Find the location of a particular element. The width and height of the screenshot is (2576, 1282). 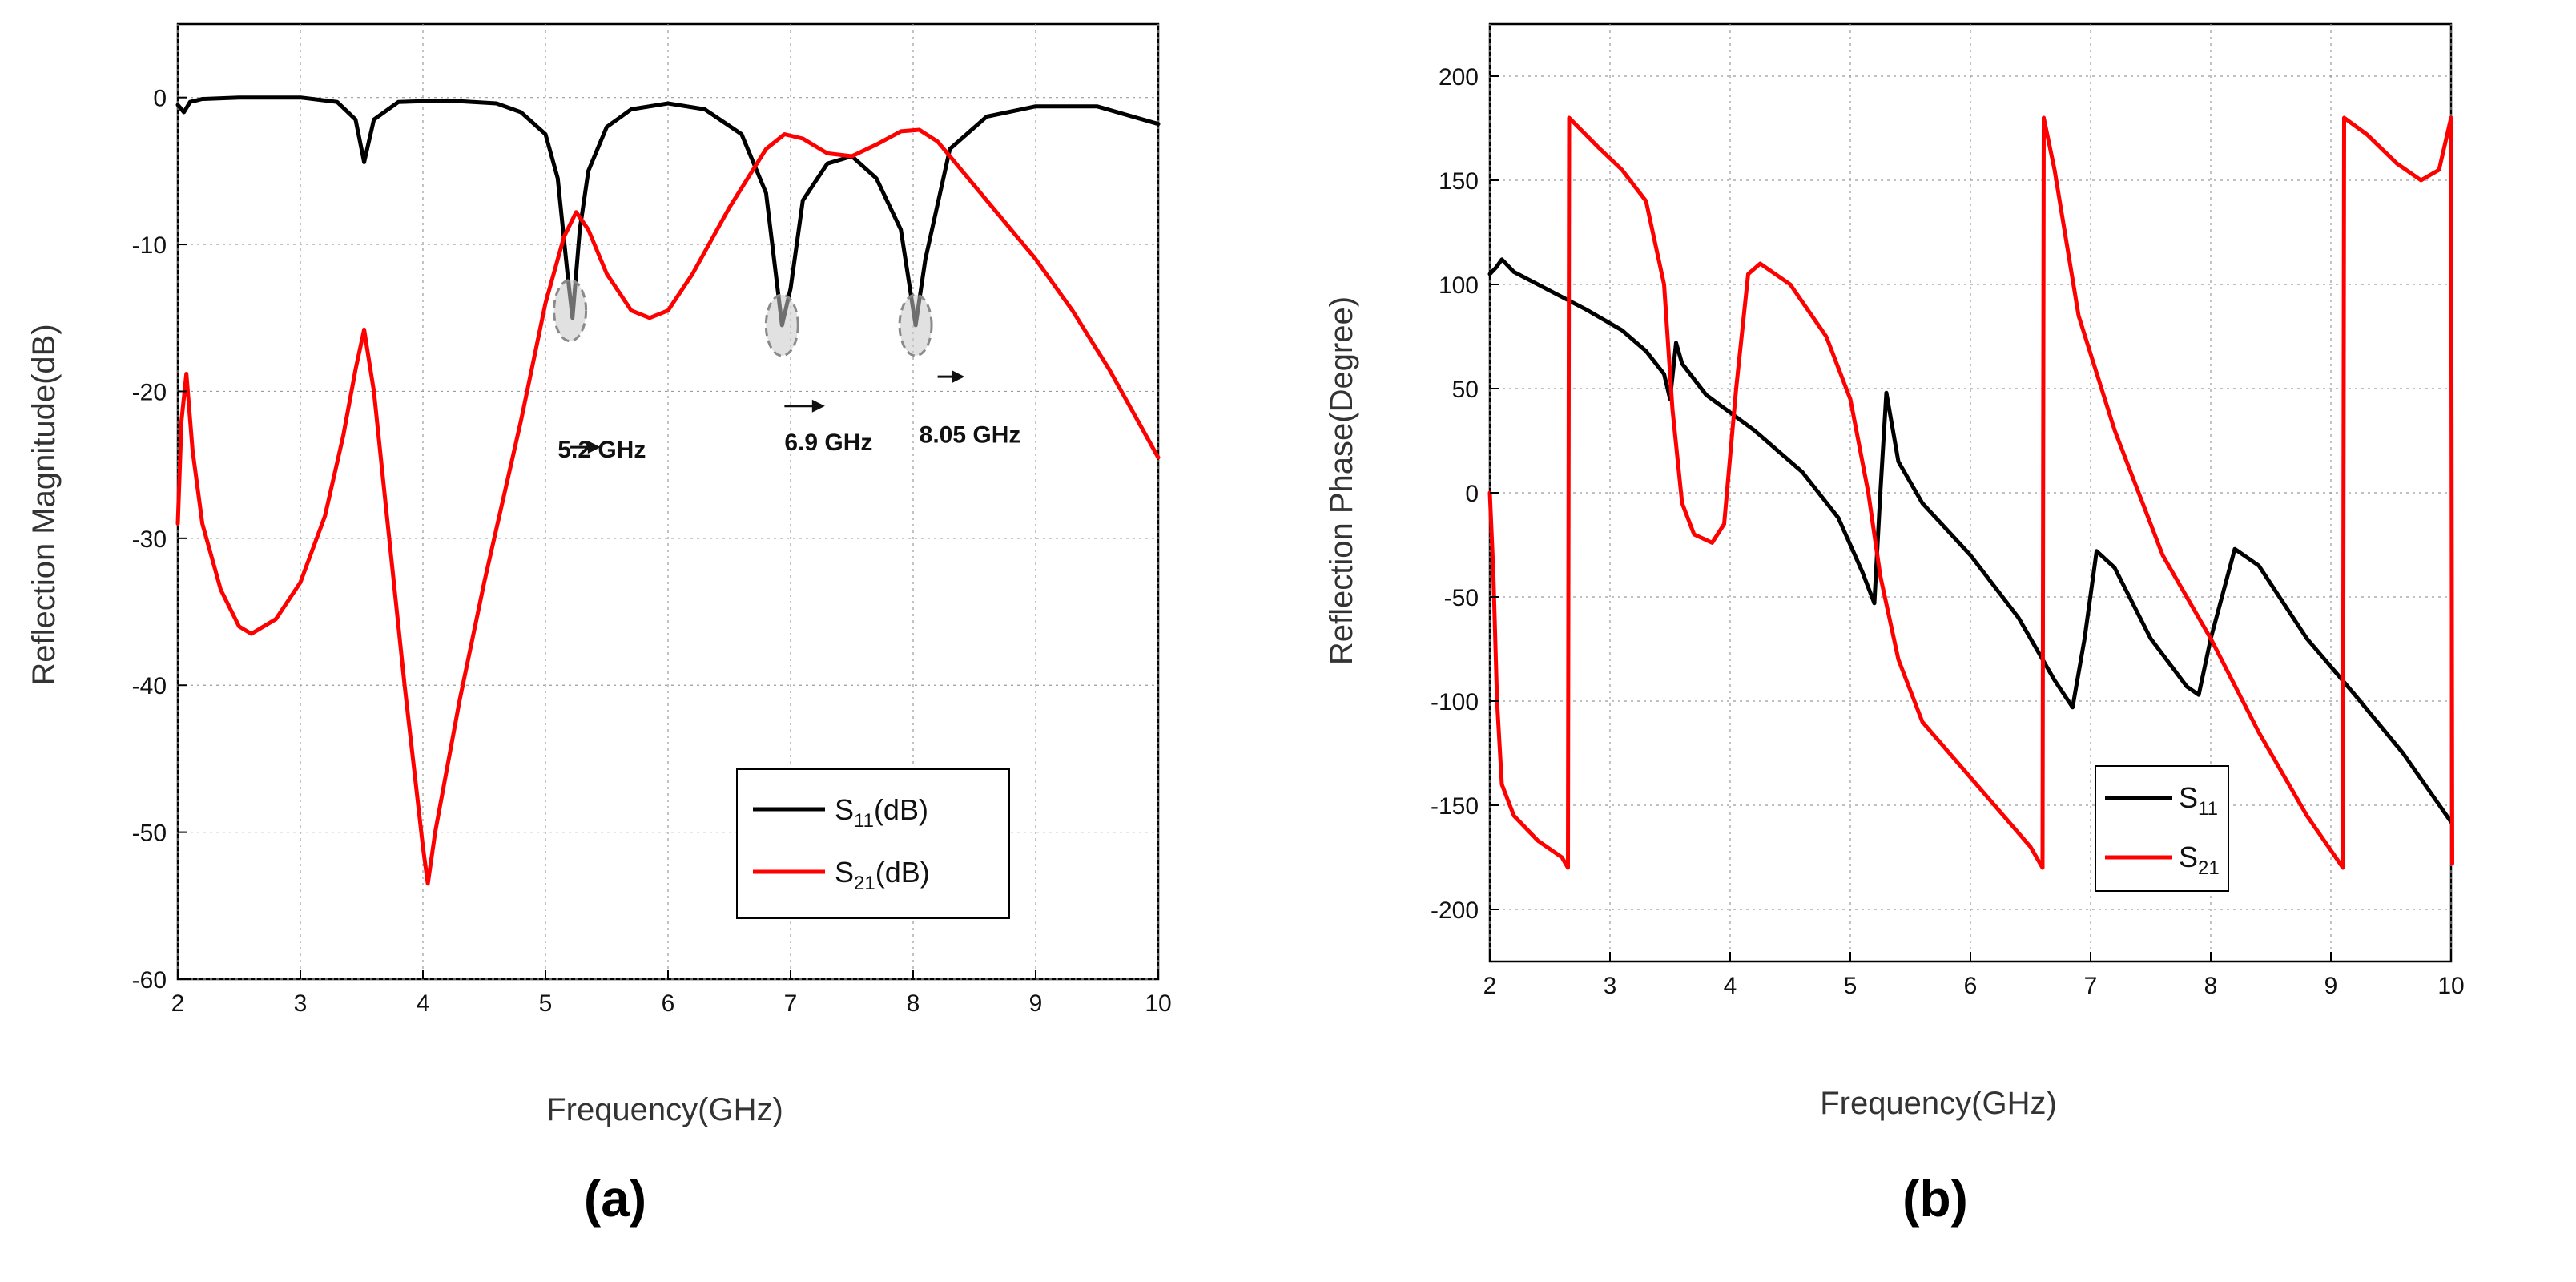

y-tick-label: 100 is located at coordinates (1459, 286).